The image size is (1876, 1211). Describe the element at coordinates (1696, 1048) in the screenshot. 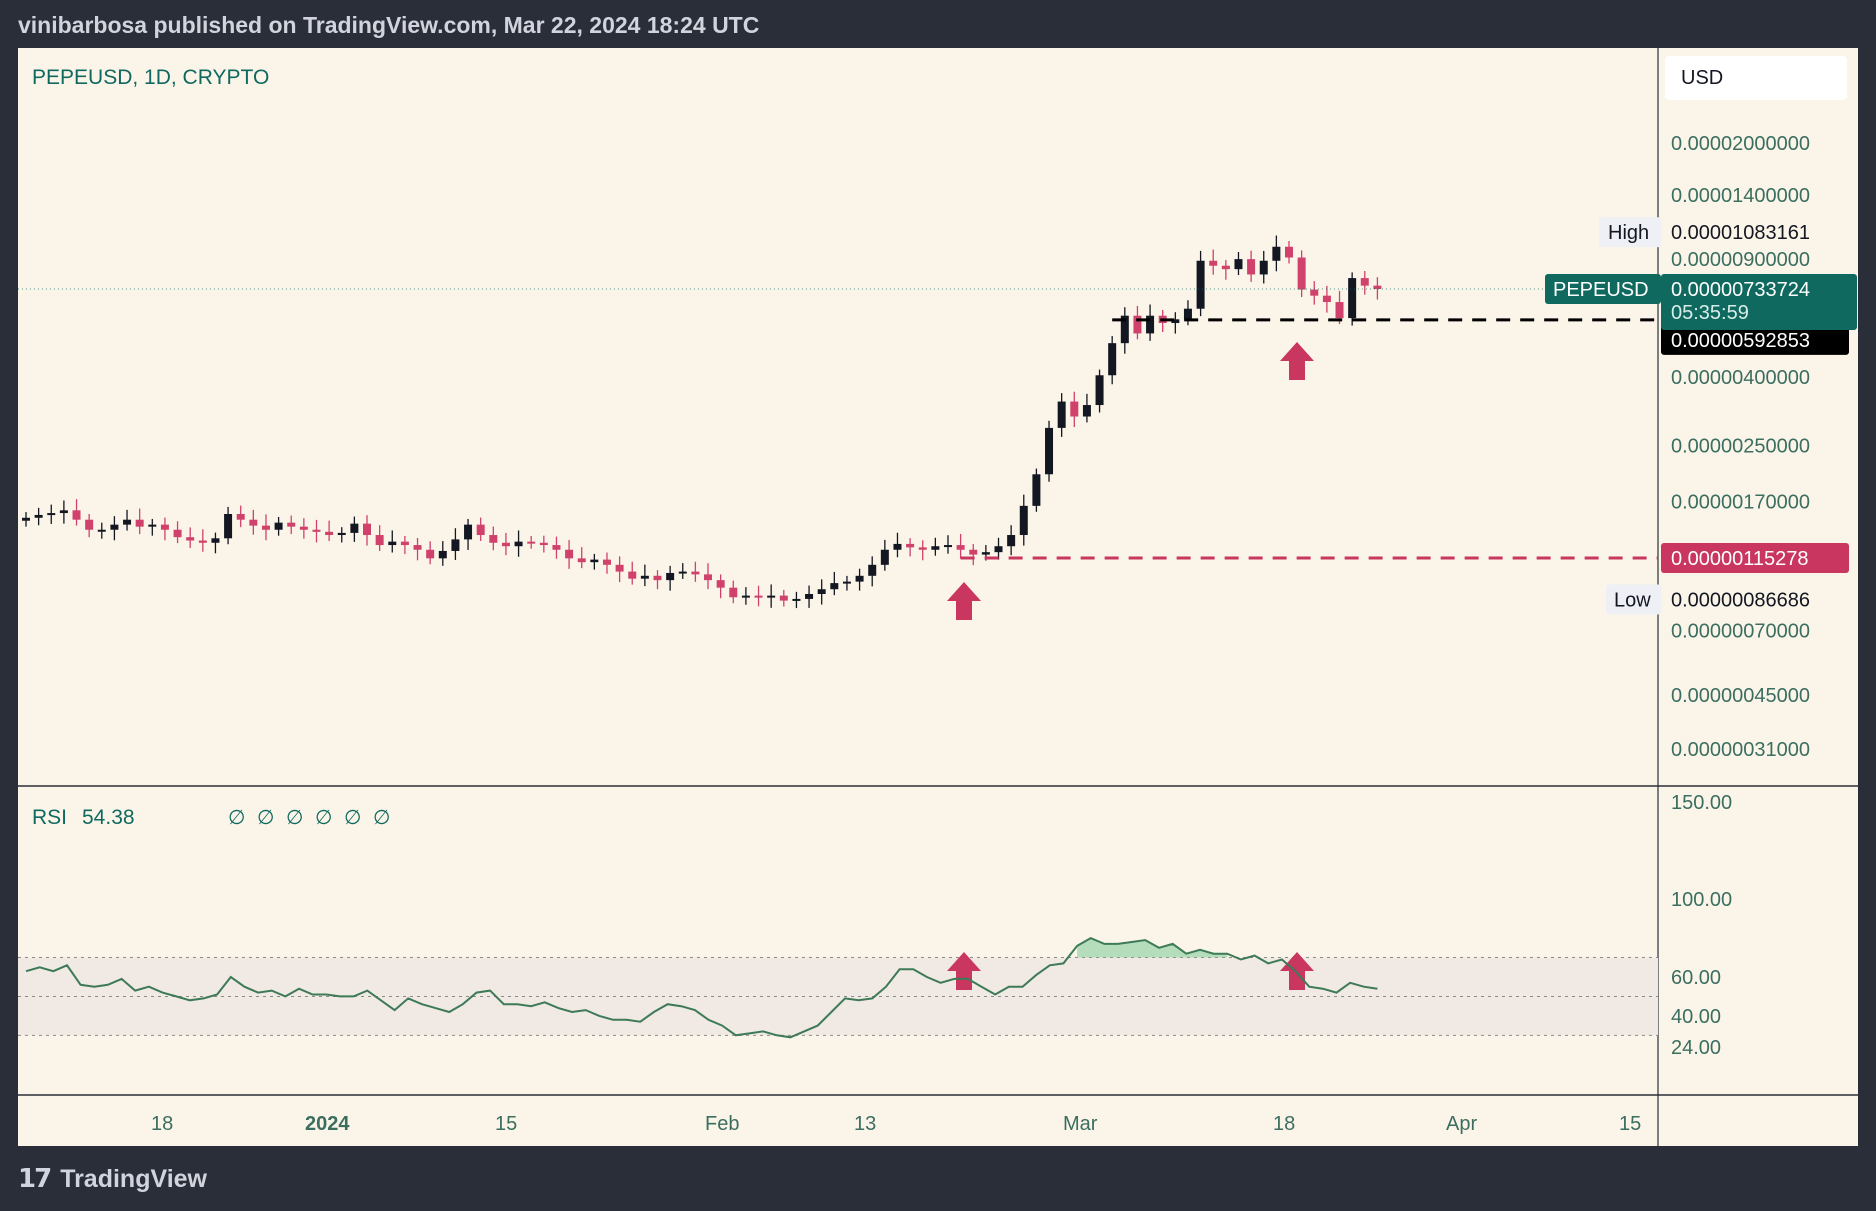

I see `rsi-tick-label: 24.00` at that location.